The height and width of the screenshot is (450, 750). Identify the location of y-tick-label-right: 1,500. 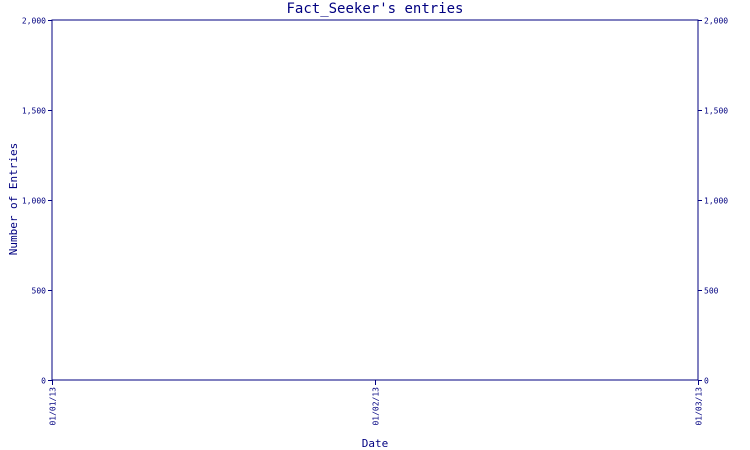
(716, 111).